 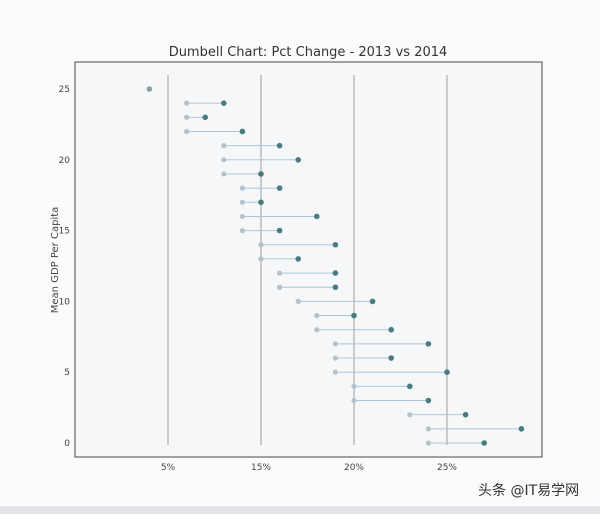 I want to click on x-tick-label: 20%, so click(x=354, y=468).